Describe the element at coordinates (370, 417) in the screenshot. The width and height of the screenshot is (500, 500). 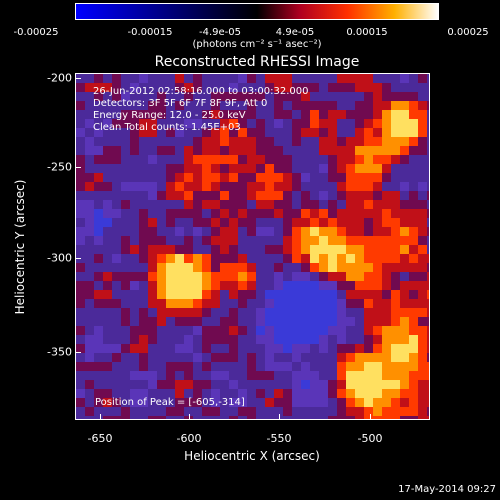
I see `x-tick-mark` at that location.